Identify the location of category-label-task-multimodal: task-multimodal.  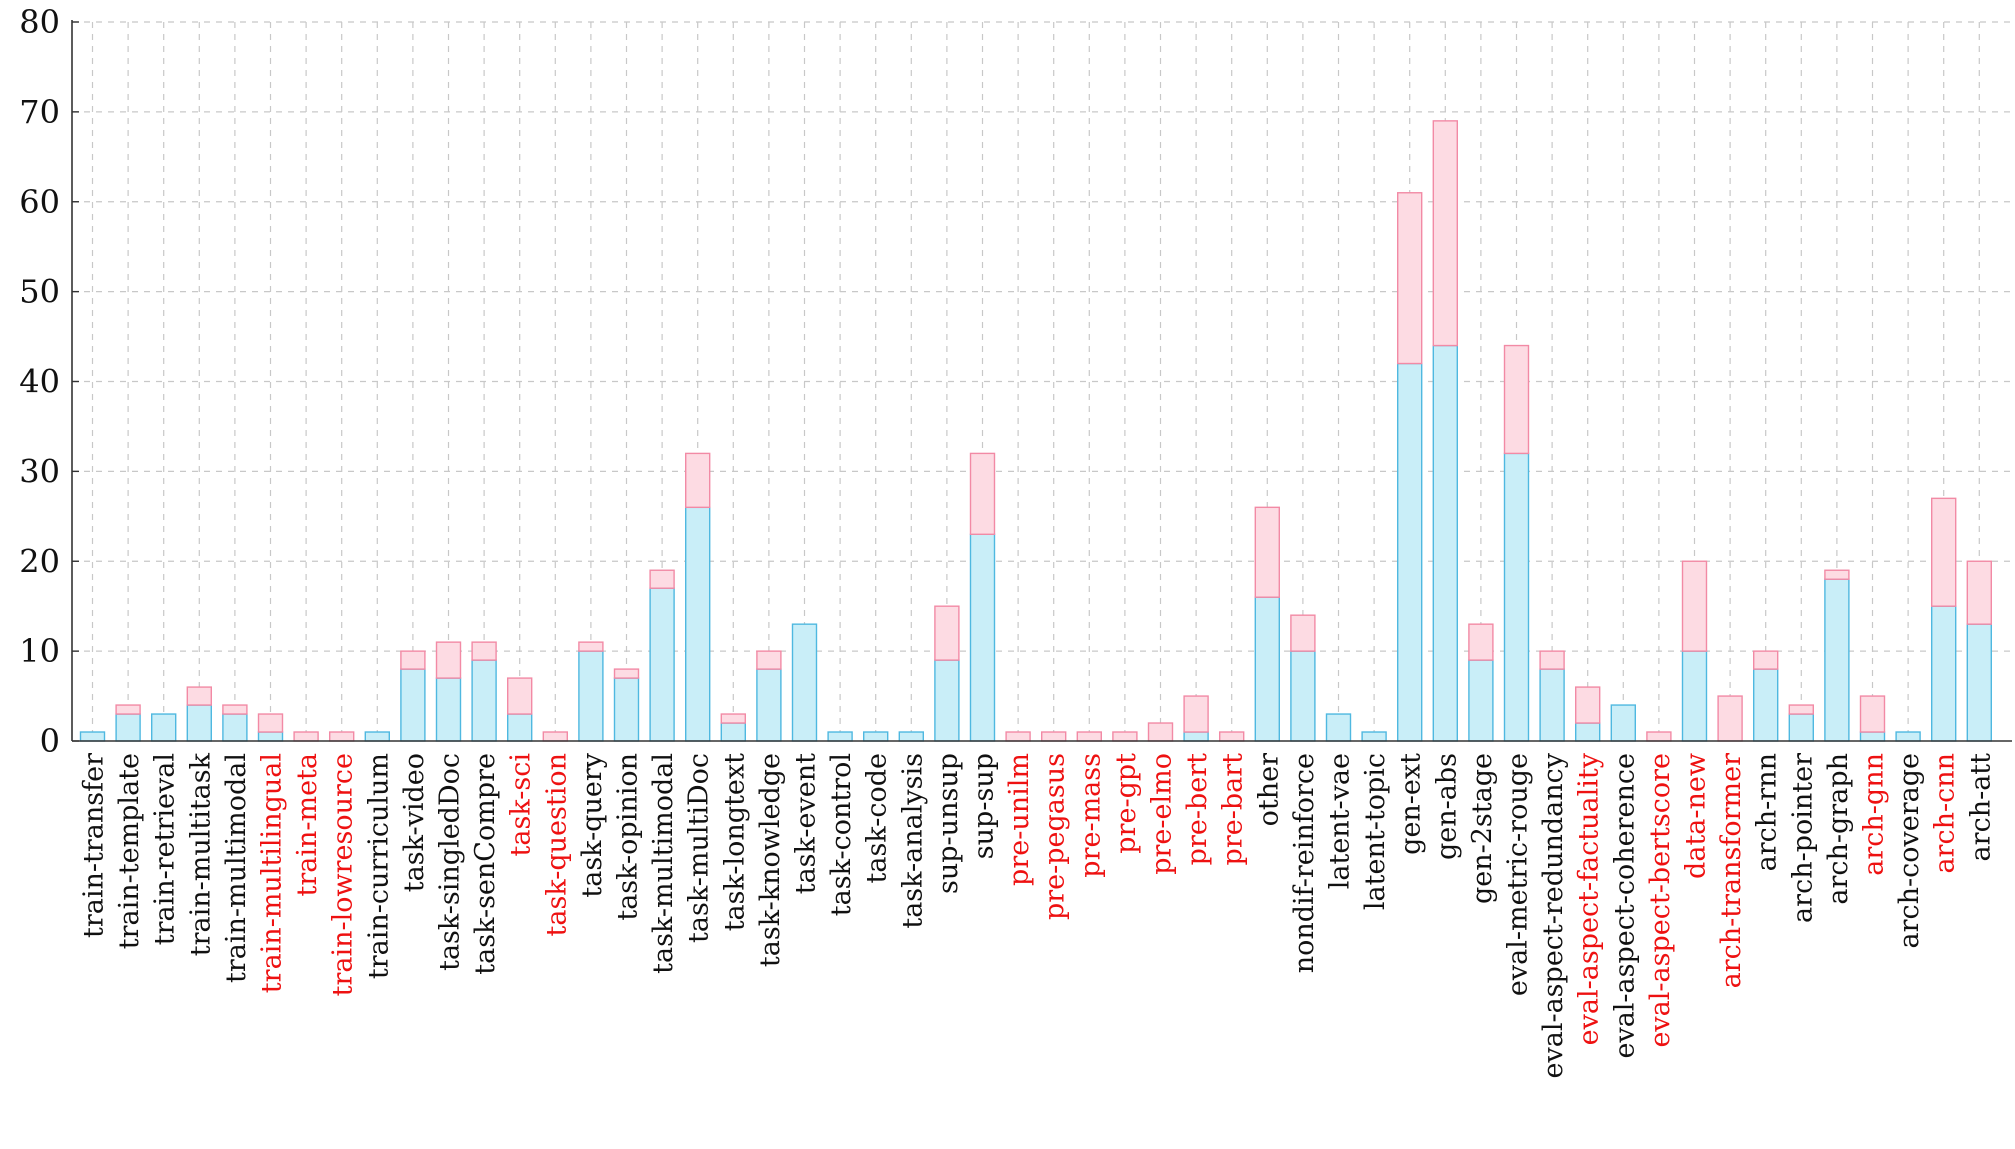
(663, 863).